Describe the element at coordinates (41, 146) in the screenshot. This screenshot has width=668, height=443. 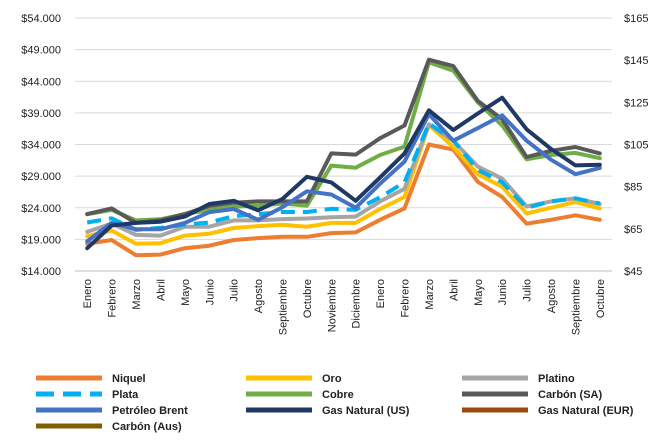
I see `y-left-tick-label: $34.000` at that location.